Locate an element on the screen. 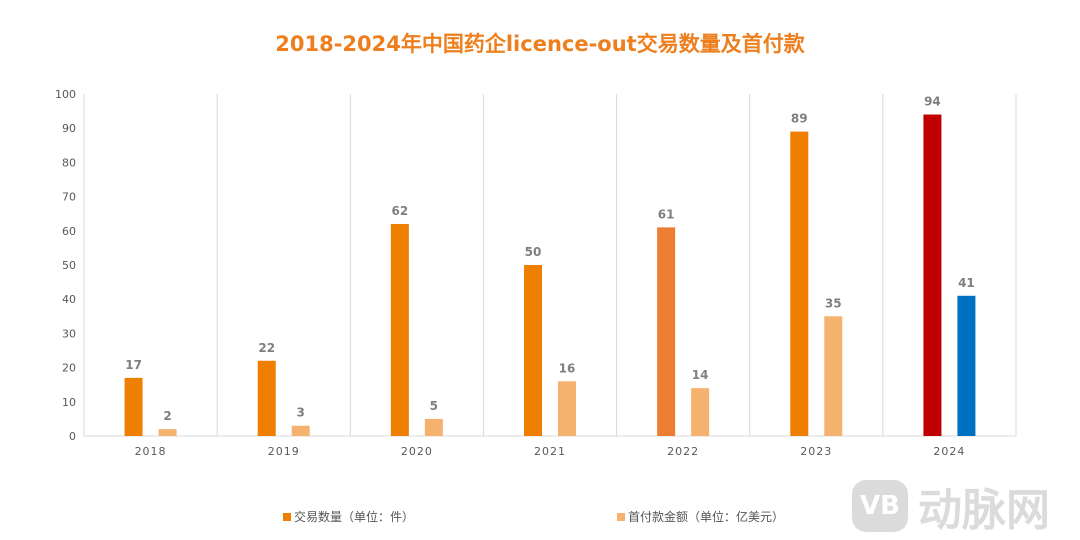 Image resolution: width=1080 pixels, height=540 pixels. data-label: 41 is located at coordinates (966, 283).